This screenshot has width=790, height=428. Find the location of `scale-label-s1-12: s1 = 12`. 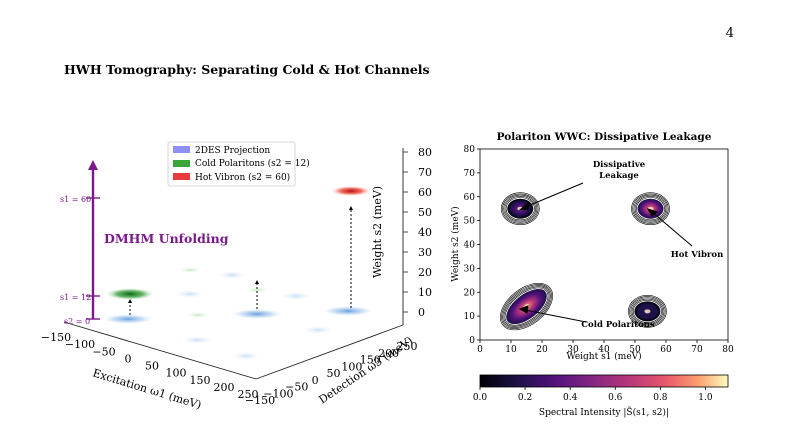

scale-label-s1-12: s1 = 12 is located at coordinates (75, 297).